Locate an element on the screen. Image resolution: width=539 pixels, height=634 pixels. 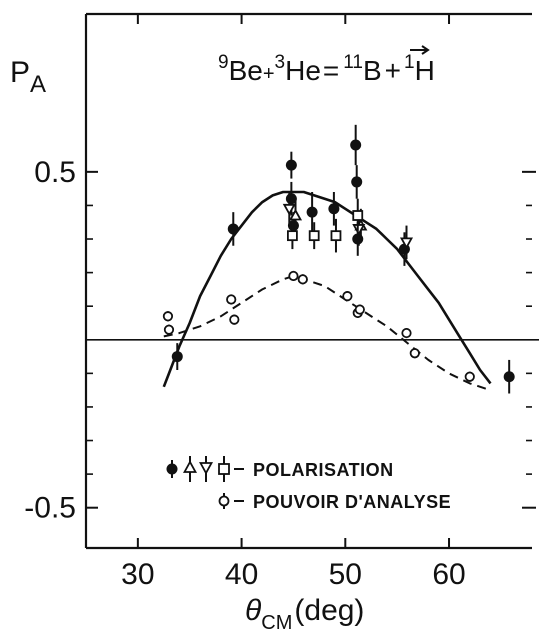
legend-polarisation-label: POLARISATION is located at coordinates (323, 470).